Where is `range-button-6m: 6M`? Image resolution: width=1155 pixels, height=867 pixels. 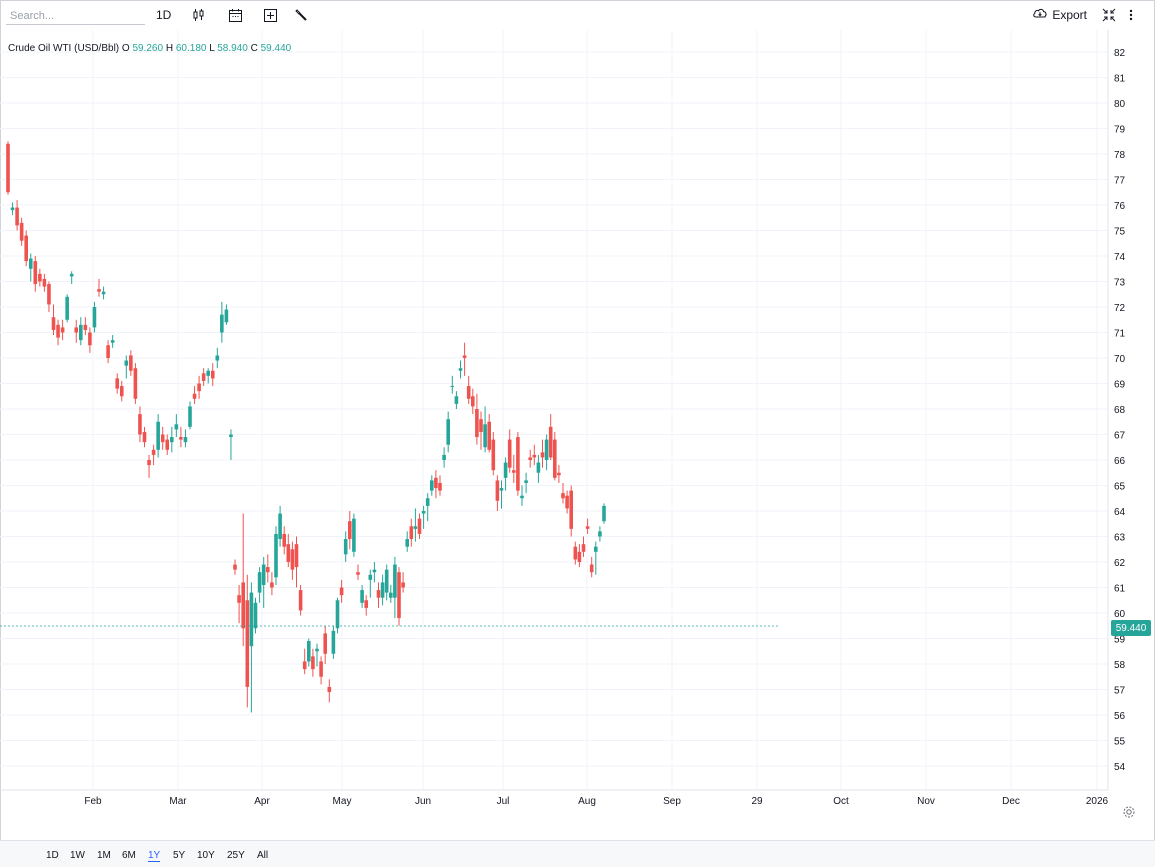
range-button-6m: 6M is located at coordinates (129, 855).